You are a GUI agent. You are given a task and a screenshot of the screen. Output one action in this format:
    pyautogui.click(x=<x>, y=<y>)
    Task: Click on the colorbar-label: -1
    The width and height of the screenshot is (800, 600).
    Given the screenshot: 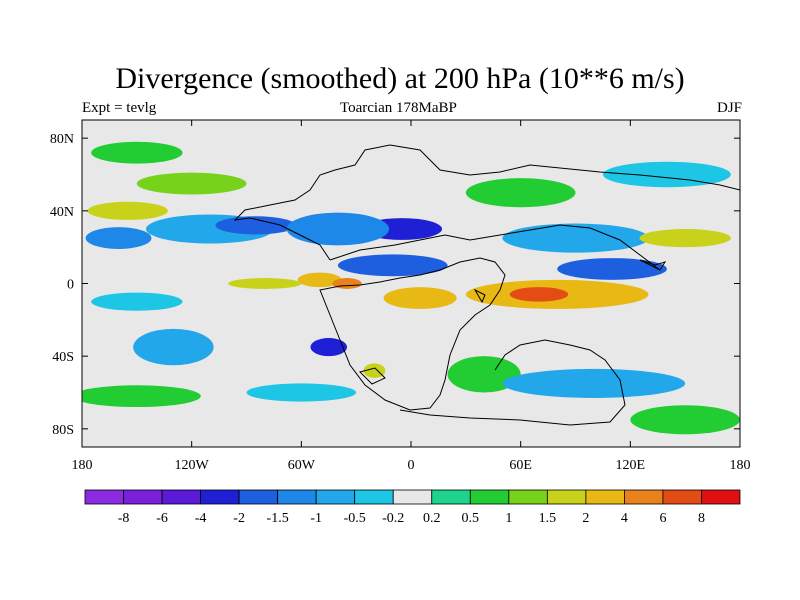 What is the action you would take?
    pyautogui.click(x=316, y=518)
    